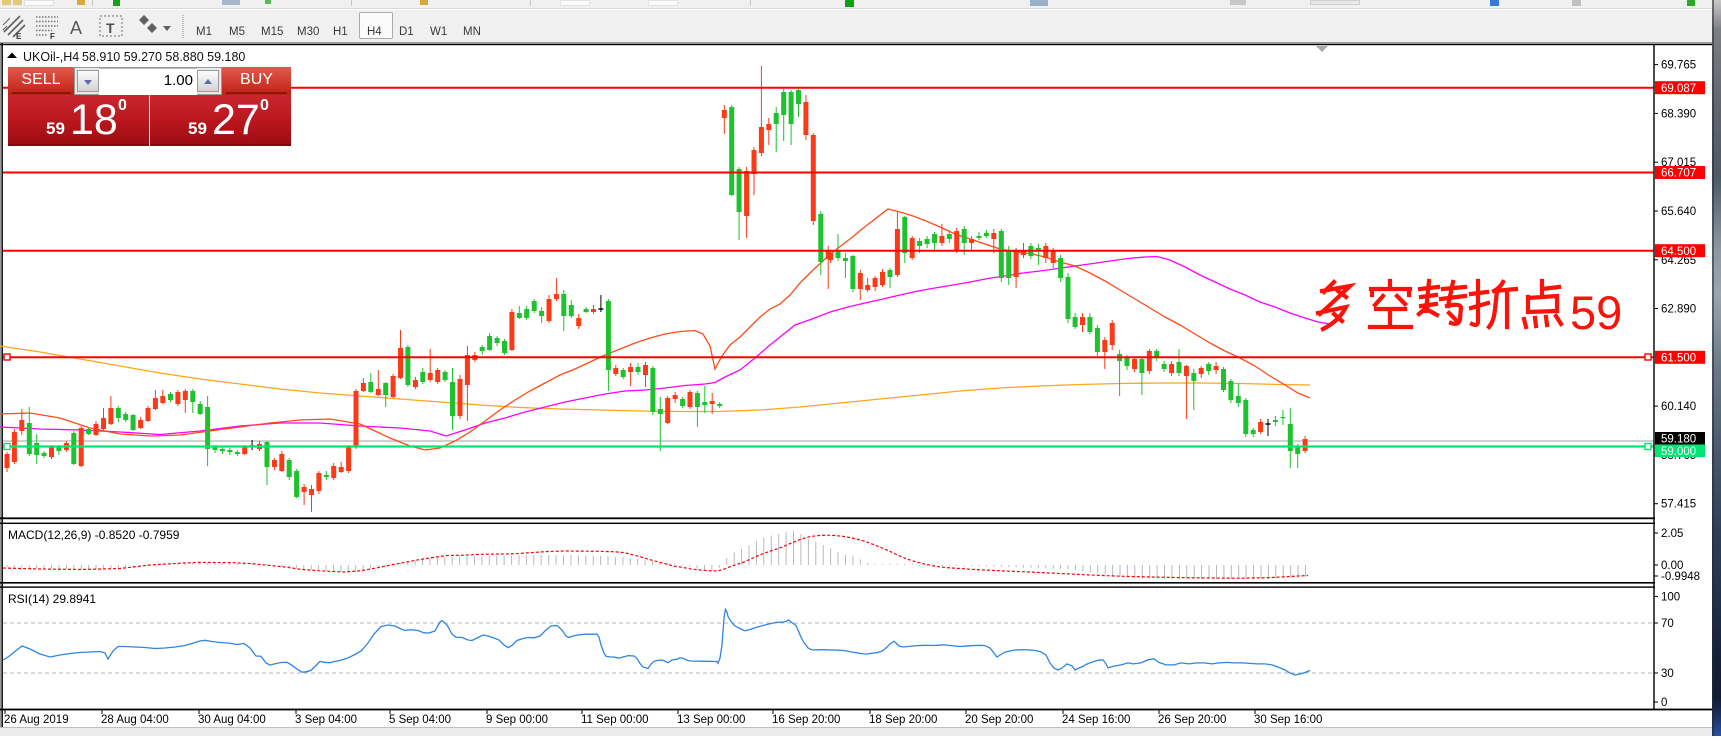 Image resolution: width=1721 pixels, height=741 pixels. I want to click on svg-text: 24 Sep 16:00, so click(1096, 720).